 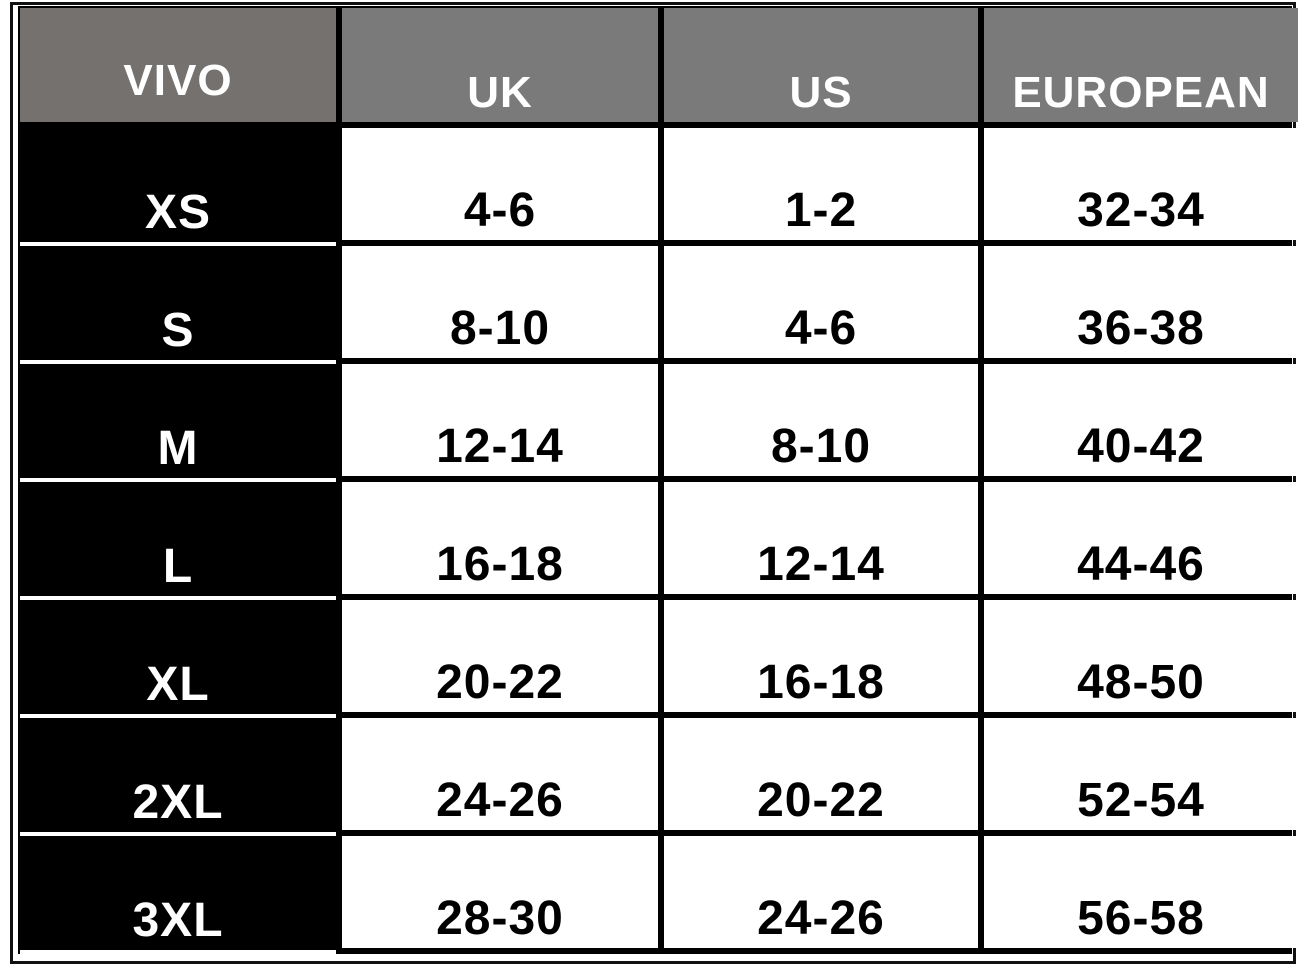 I want to click on european-size-cell: 40-42, so click(x=1141, y=420).